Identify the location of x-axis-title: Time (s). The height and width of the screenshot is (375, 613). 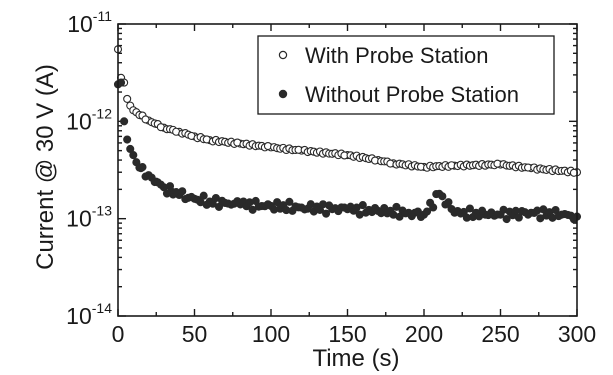
(355, 358).